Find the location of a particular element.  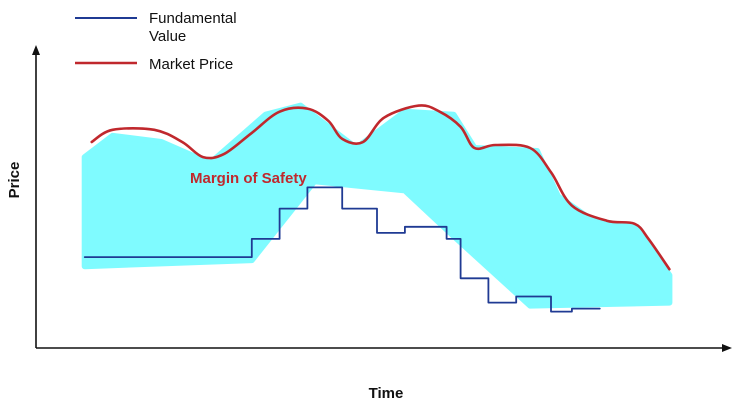

legend-label-market: Market Price is located at coordinates (191, 64).